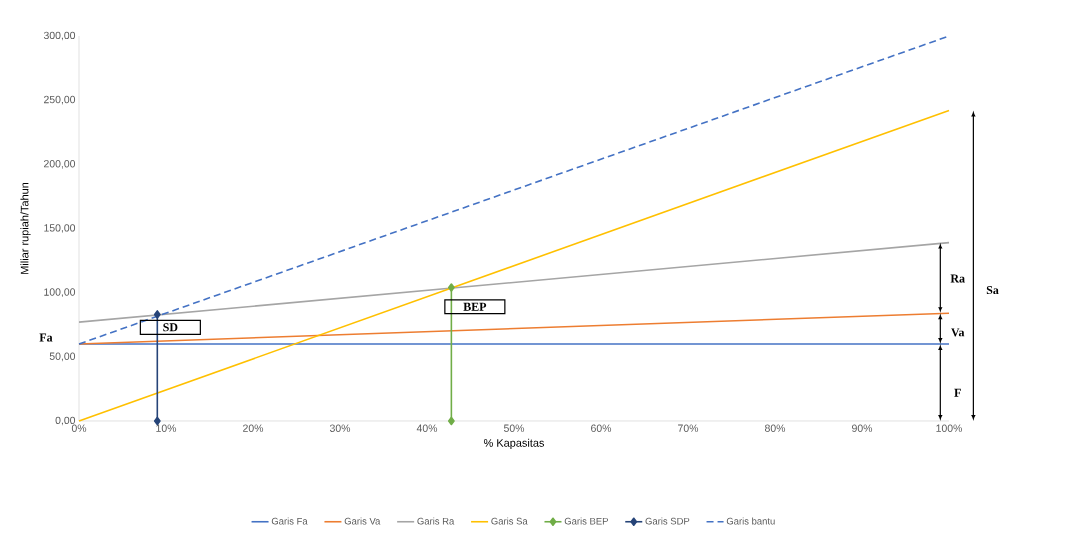  I want to click on text: Sa, so click(992, 290).